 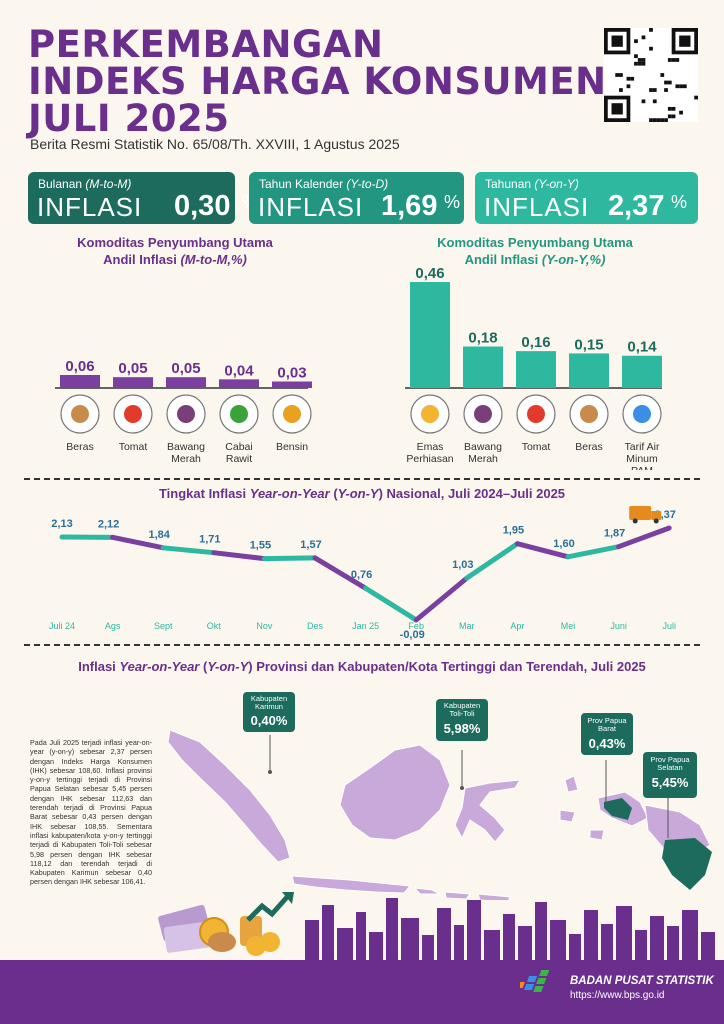 I want to click on callout-value: 5,98%, so click(x=462, y=728).